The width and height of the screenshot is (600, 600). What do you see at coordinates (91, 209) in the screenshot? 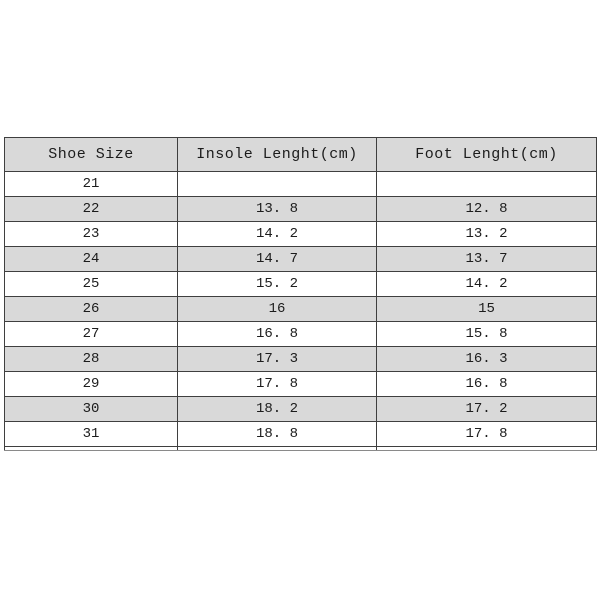
I see `cell-shoe-size: 22` at bounding box center [91, 209].